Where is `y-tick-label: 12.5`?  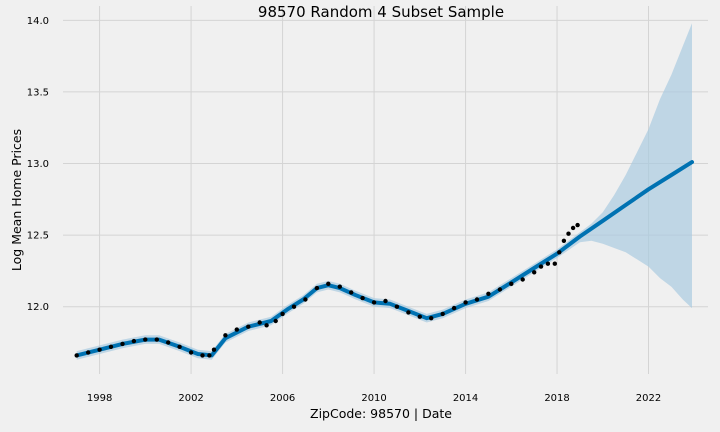
y-tick-label: 12.5 is located at coordinates (38, 236).